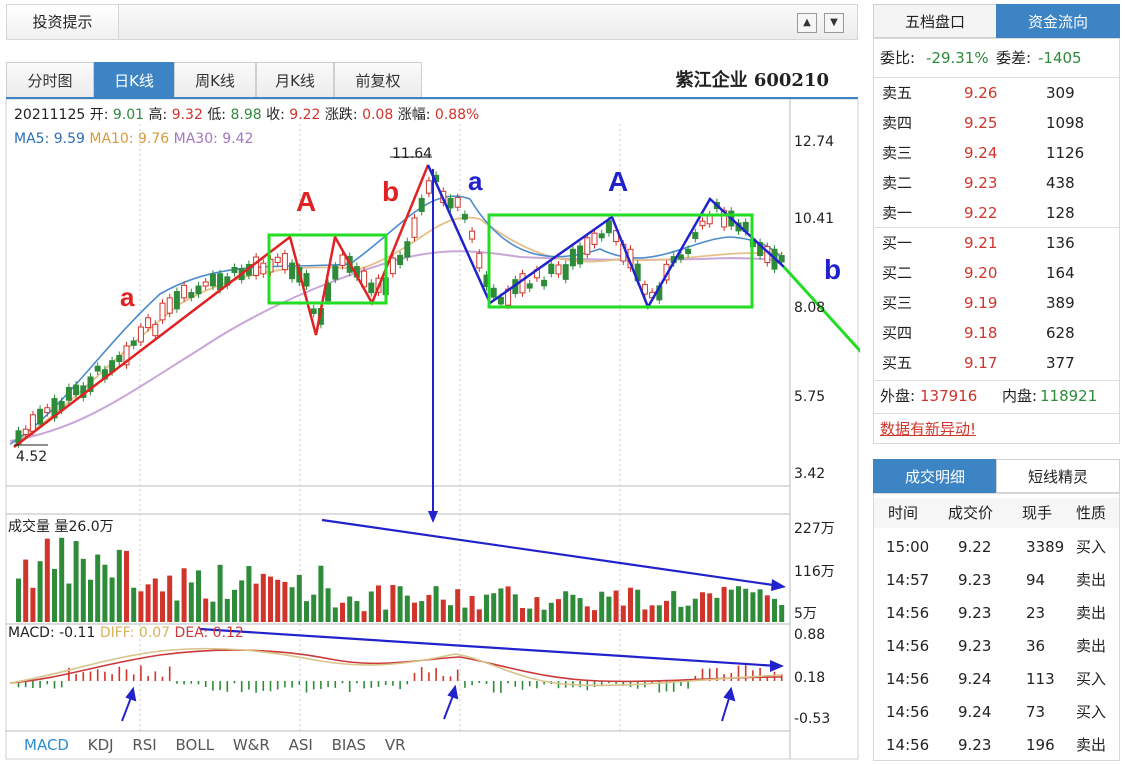  Describe the element at coordinates (215, 80) in the screenshot. I see `tab-weekly-k: 周K线` at that location.